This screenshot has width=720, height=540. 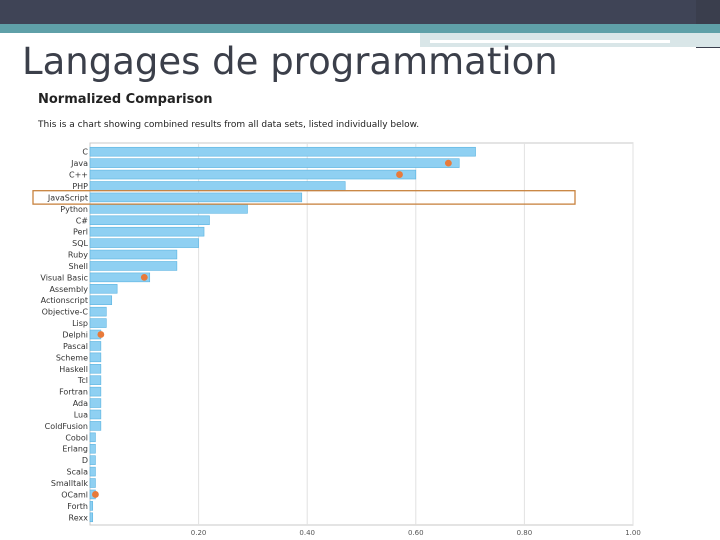 What do you see at coordinates (199, 533) in the screenshot?
I see `x-tick-label: 0.20` at bounding box center [199, 533].